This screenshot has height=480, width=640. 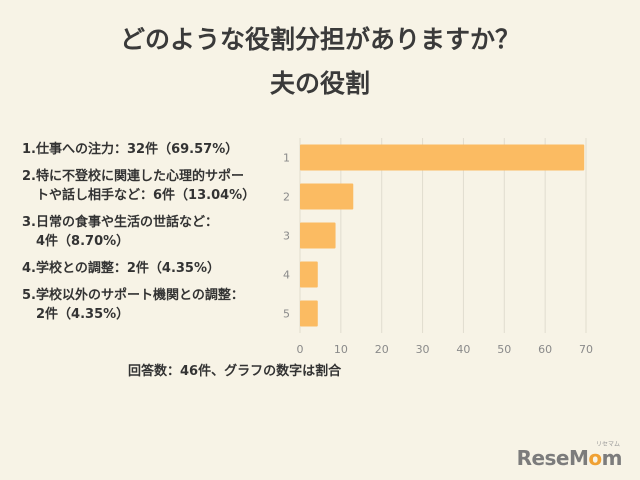 What do you see at coordinates (504, 349) in the screenshot?
I see `x-tick-label-50: 50` at bounding box center [504, 349].